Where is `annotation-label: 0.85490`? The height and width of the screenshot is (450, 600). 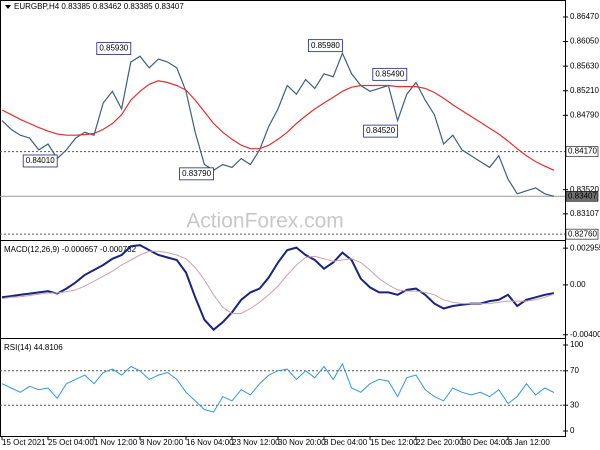
annotation-label: 0.85490 is located at coordinates (389, 73).